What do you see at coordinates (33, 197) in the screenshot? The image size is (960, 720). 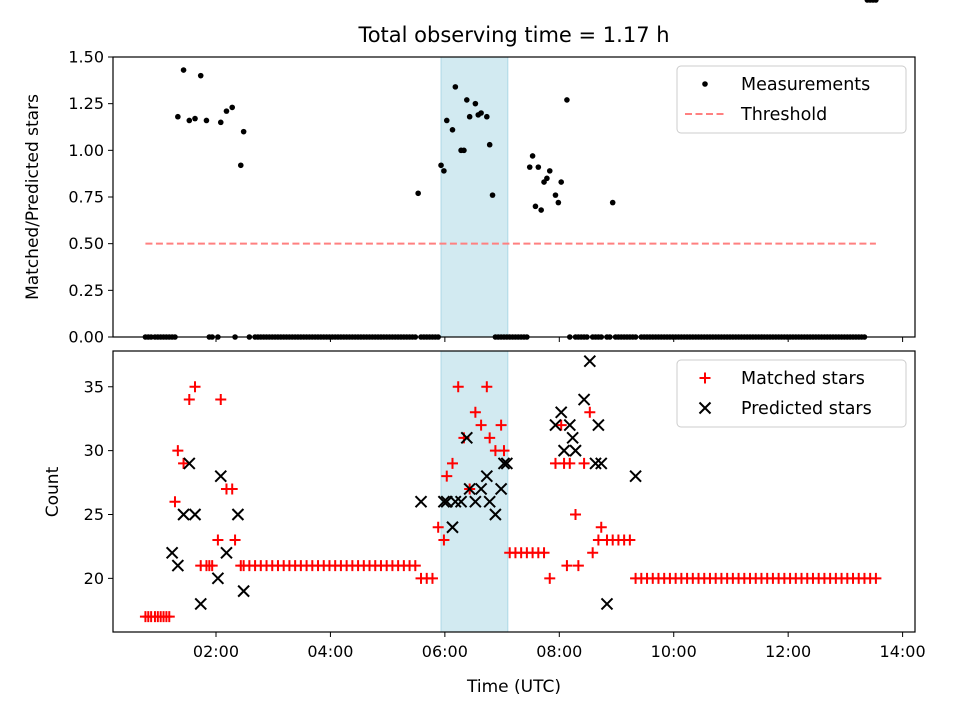 I see `top-y-axis-label: Matched/Predicted stars` at bounding box center [33, 197].